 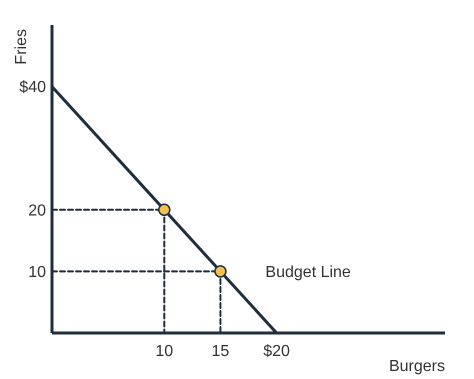 I want to click on x-tick-label: 10, so click(x=164, y=351).